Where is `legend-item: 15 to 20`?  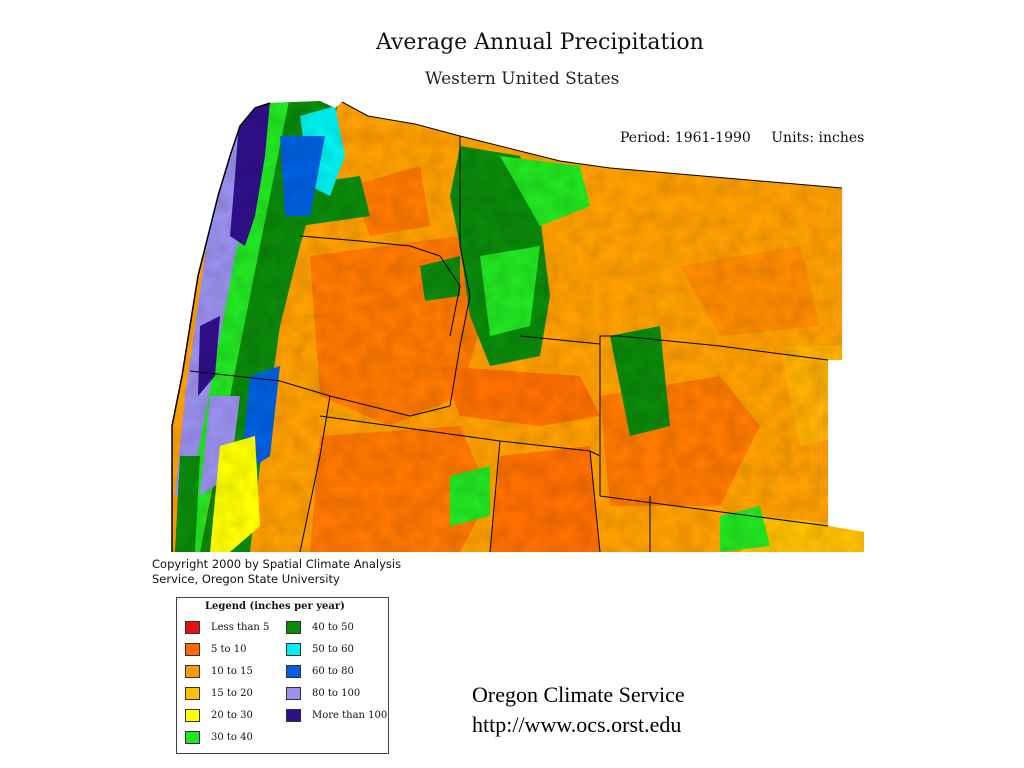 legend-item: 15 to 20 is located at coordinates (219, 693).